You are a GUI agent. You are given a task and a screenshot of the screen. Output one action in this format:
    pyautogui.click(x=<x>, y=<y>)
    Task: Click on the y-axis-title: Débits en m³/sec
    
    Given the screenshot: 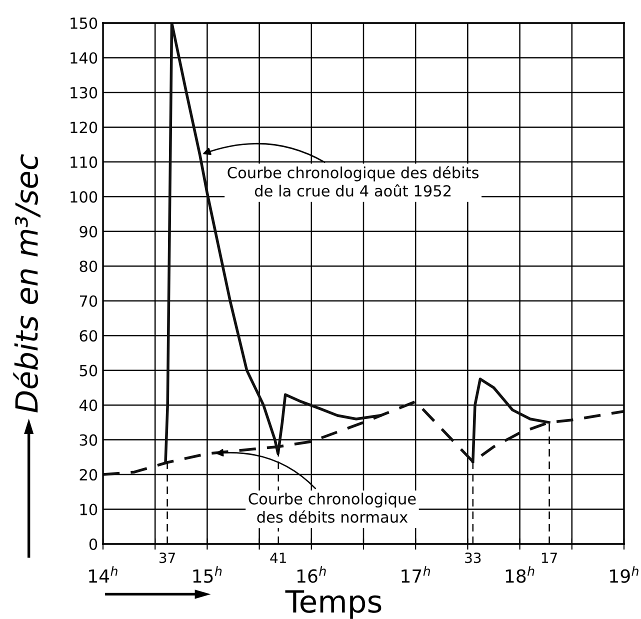 What is the action you would take?
    pyautogui.click(x=26, y=283)
    